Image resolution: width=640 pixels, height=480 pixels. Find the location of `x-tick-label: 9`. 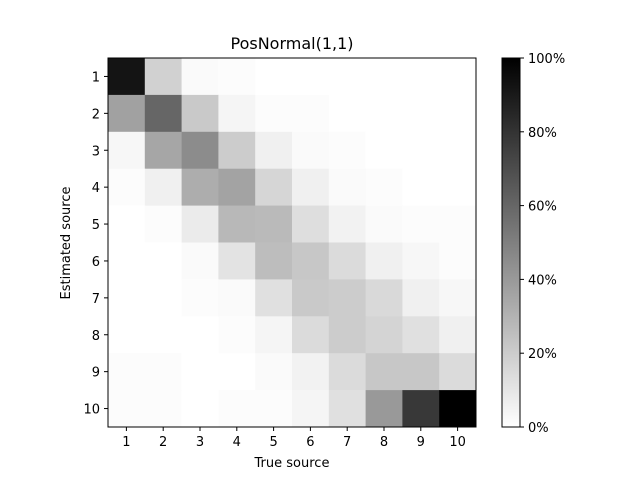

x-tick-label: 9 is located at coordinates (421, 442).